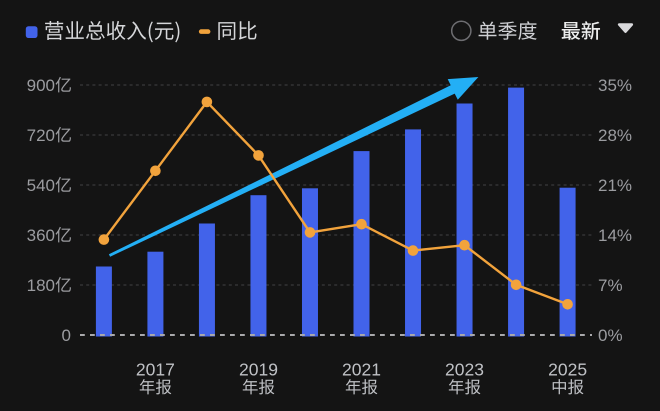  Describe the element at coordinates (615, 185) in the screenshot. I see `svg-text: 21%` at that location.